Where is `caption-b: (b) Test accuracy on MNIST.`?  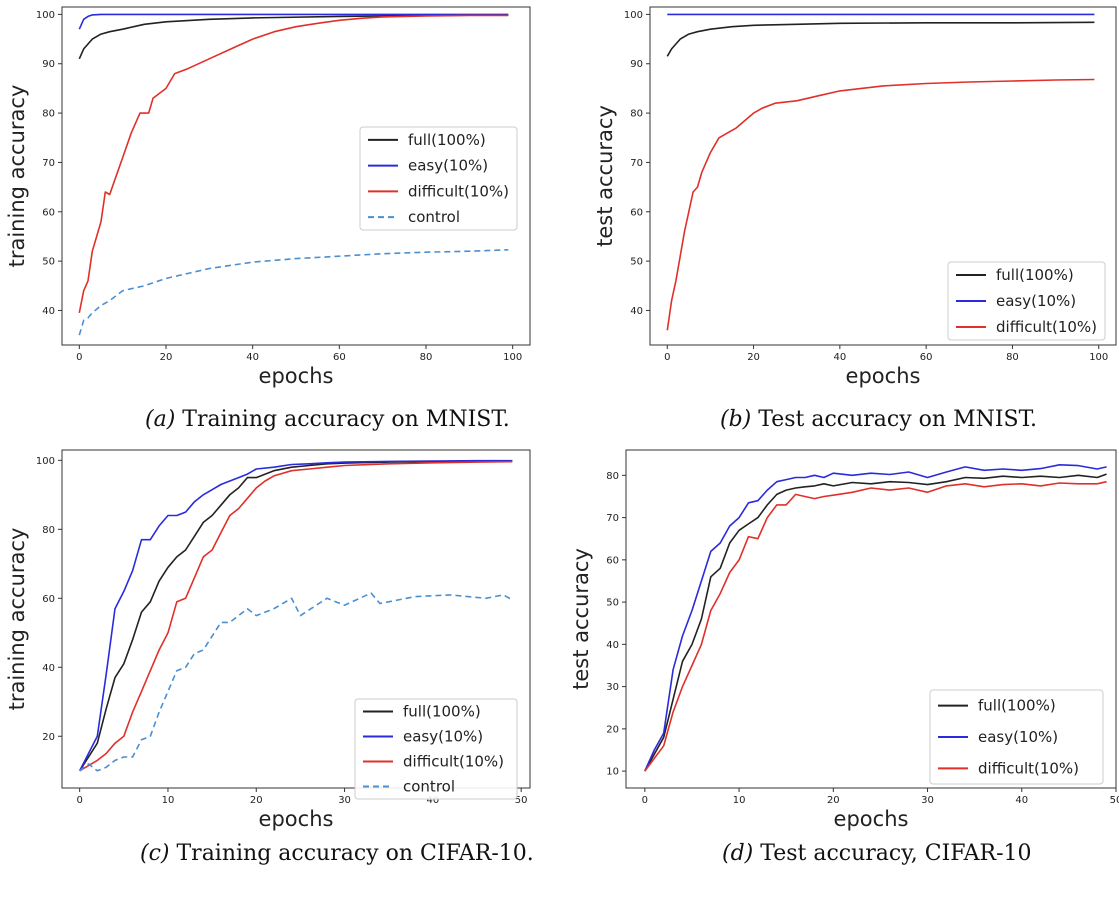 caption-b: (b) Test accuracy on MNIST. is located at coordinates (878, 419).